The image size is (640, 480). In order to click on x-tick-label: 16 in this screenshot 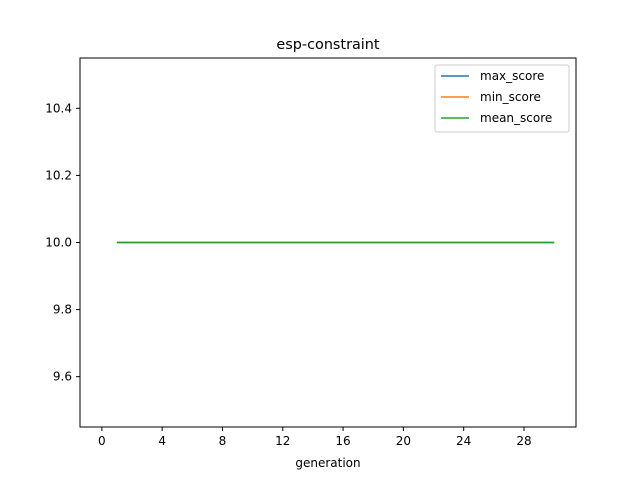, I will do `click(342, 441)`.